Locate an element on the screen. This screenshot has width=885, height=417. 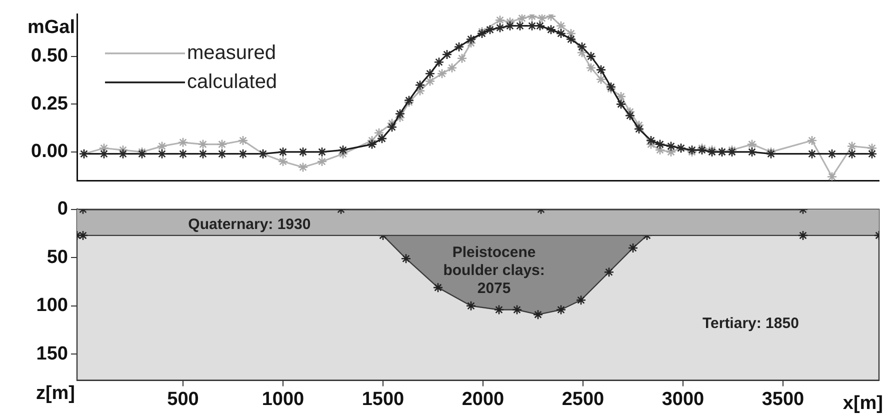
y-axis-title: z[m] is located at coordinates (55, 393).